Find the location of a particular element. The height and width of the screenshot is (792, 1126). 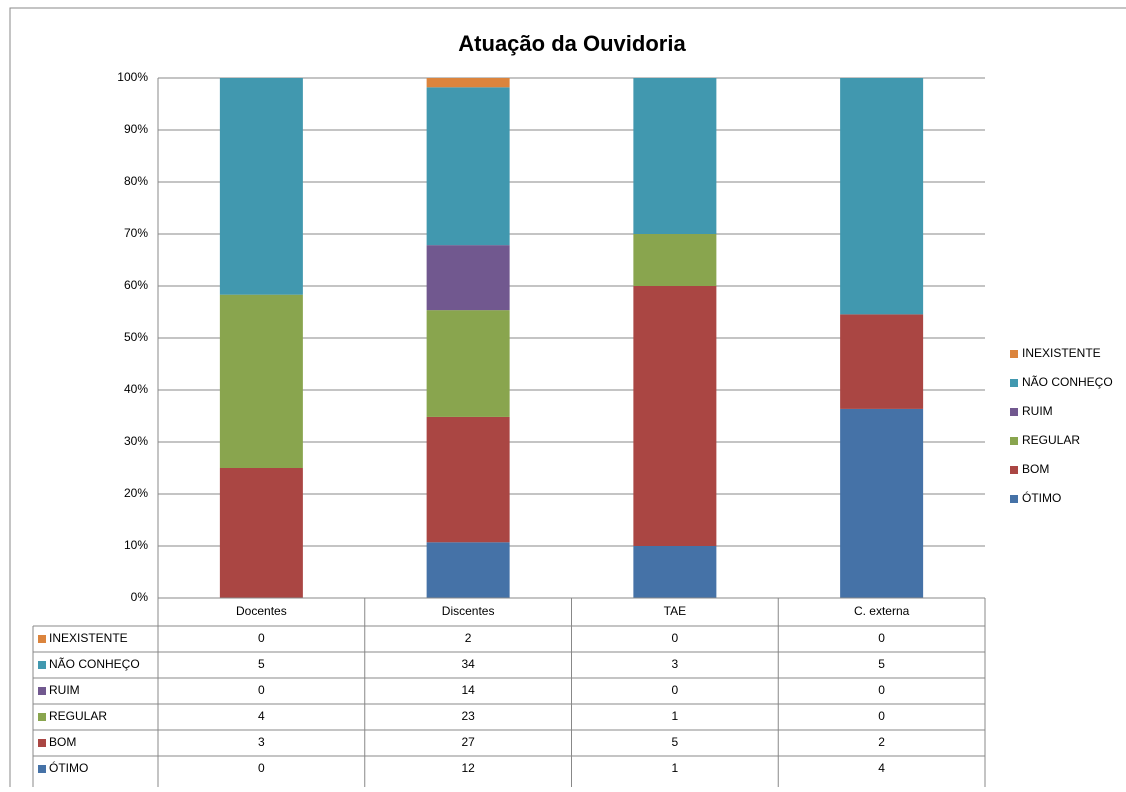

legend-label: INEXISTENTE is located at coordinates (1061, 353).